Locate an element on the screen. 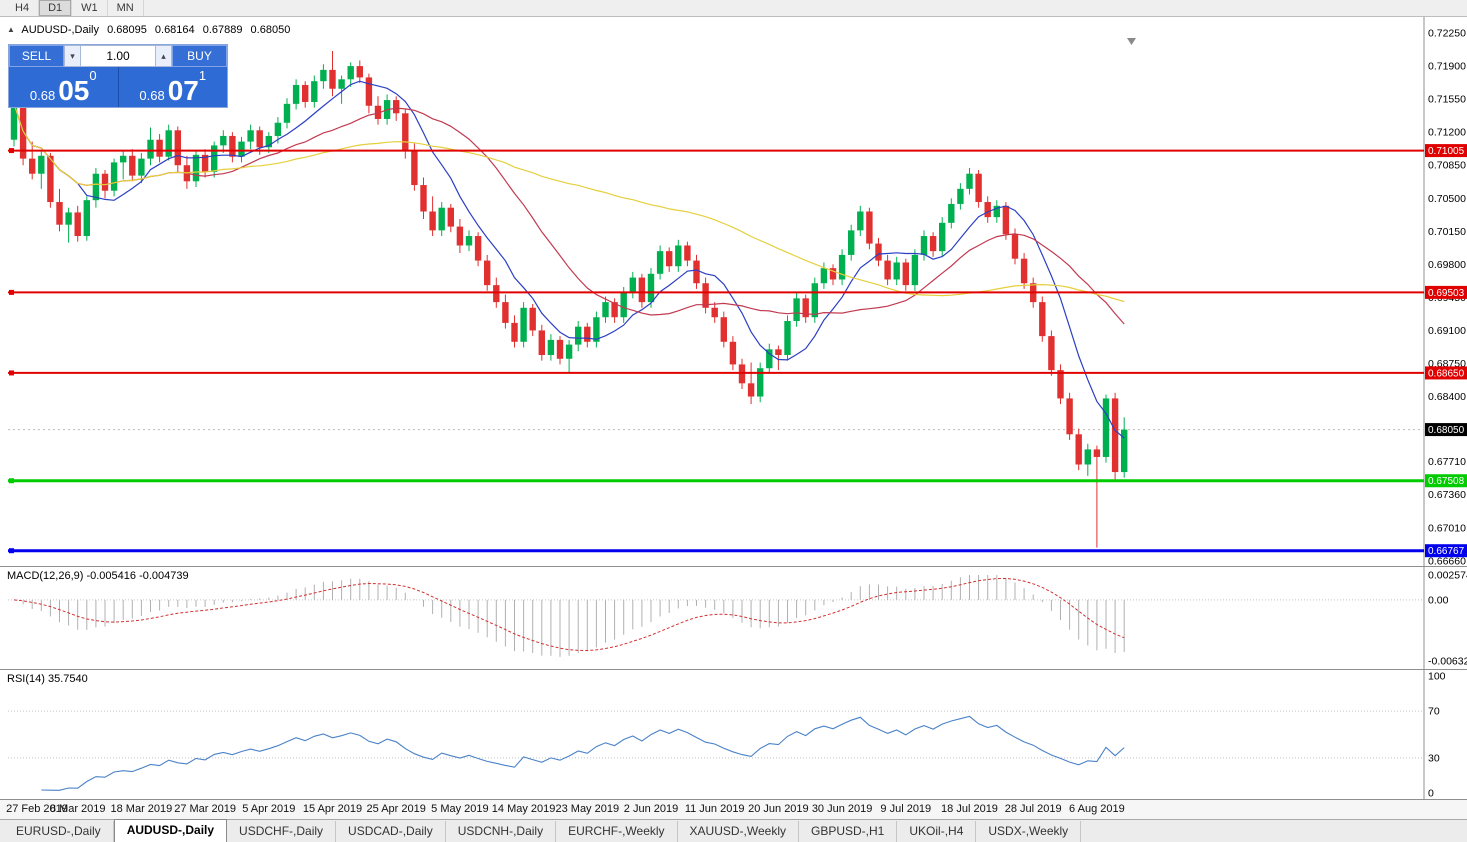 The height and width of the screenshot is (842, 1467). chevron-down-icon: ▾ is located at coordinates (72, 55).